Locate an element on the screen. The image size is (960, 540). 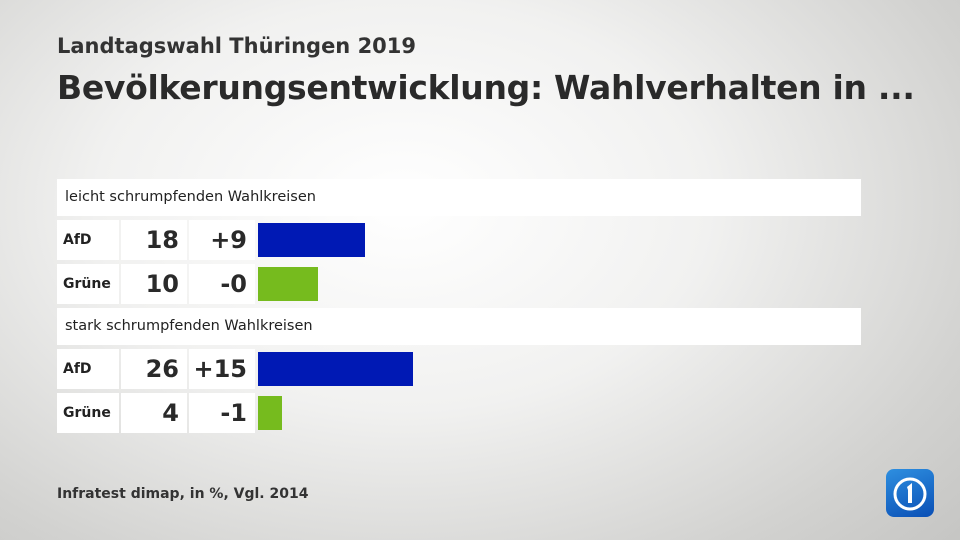
bar-gruene-leicht is located at coordinates (288, 284).